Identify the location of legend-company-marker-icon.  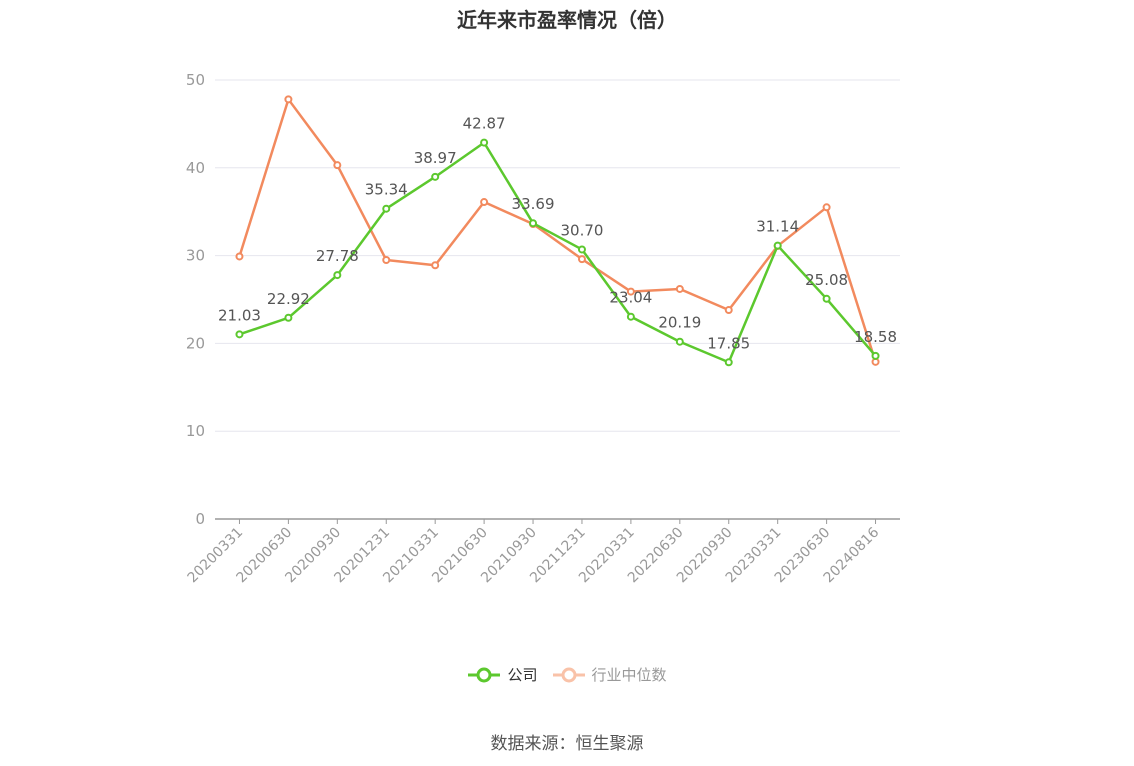
(484, 674).